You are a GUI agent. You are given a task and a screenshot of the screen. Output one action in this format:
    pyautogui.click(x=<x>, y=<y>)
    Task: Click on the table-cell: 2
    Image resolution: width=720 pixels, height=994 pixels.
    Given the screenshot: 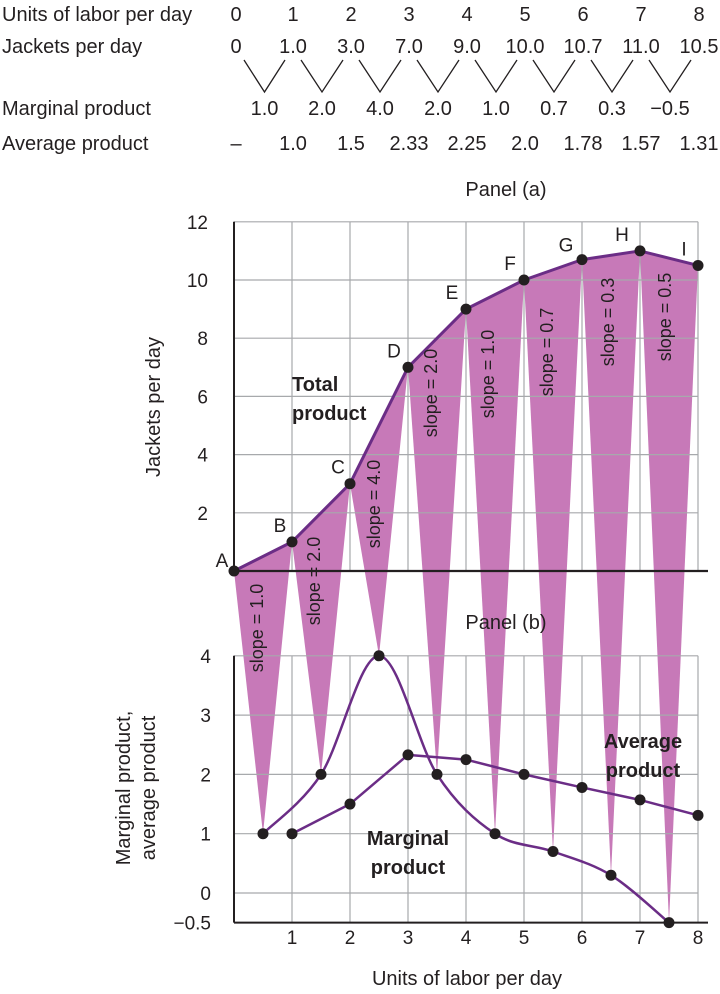 What is the action you would take?
    pyautogui.click(x=350, y=15)
    